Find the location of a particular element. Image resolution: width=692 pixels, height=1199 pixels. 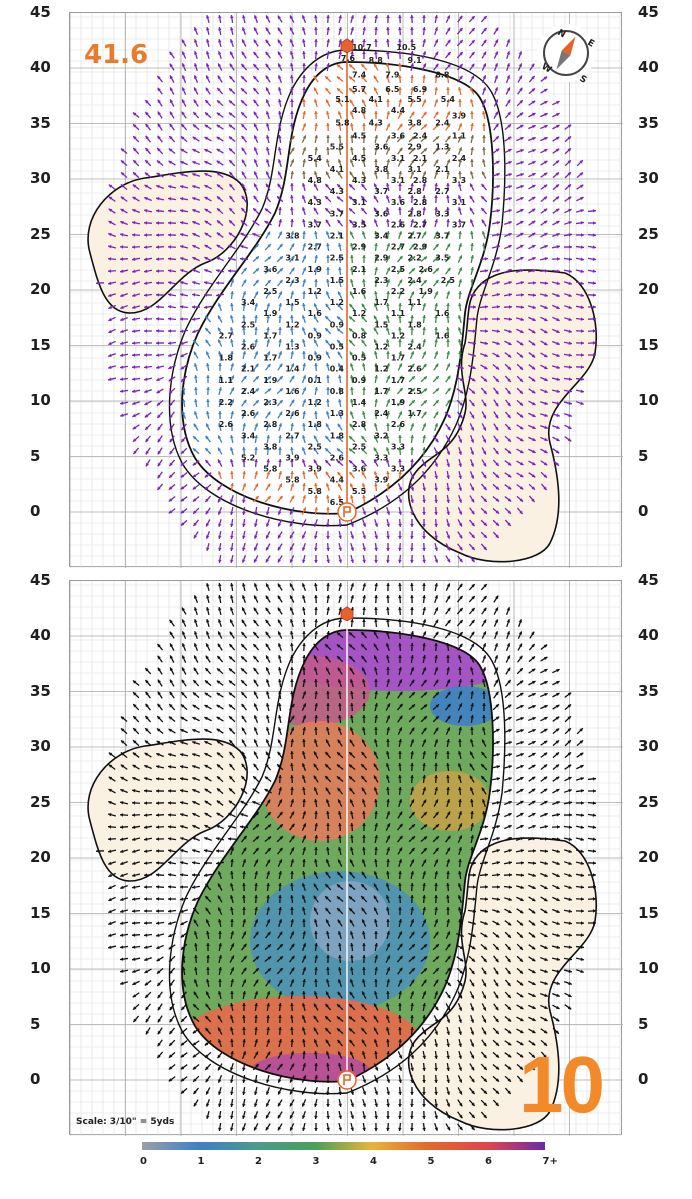

slope-value-label: 5.2 is located at coordinates (248, 458).